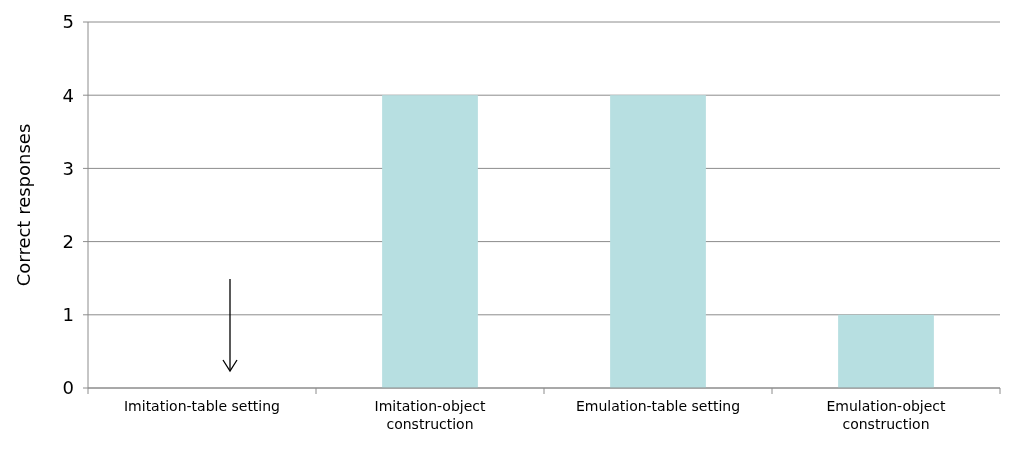 This screenshot has height=450, width=1017. What do you see at coordinates (68, 315) in the screenshot?
I see `y-tick-label: 1` at bounding box center [68, 315].